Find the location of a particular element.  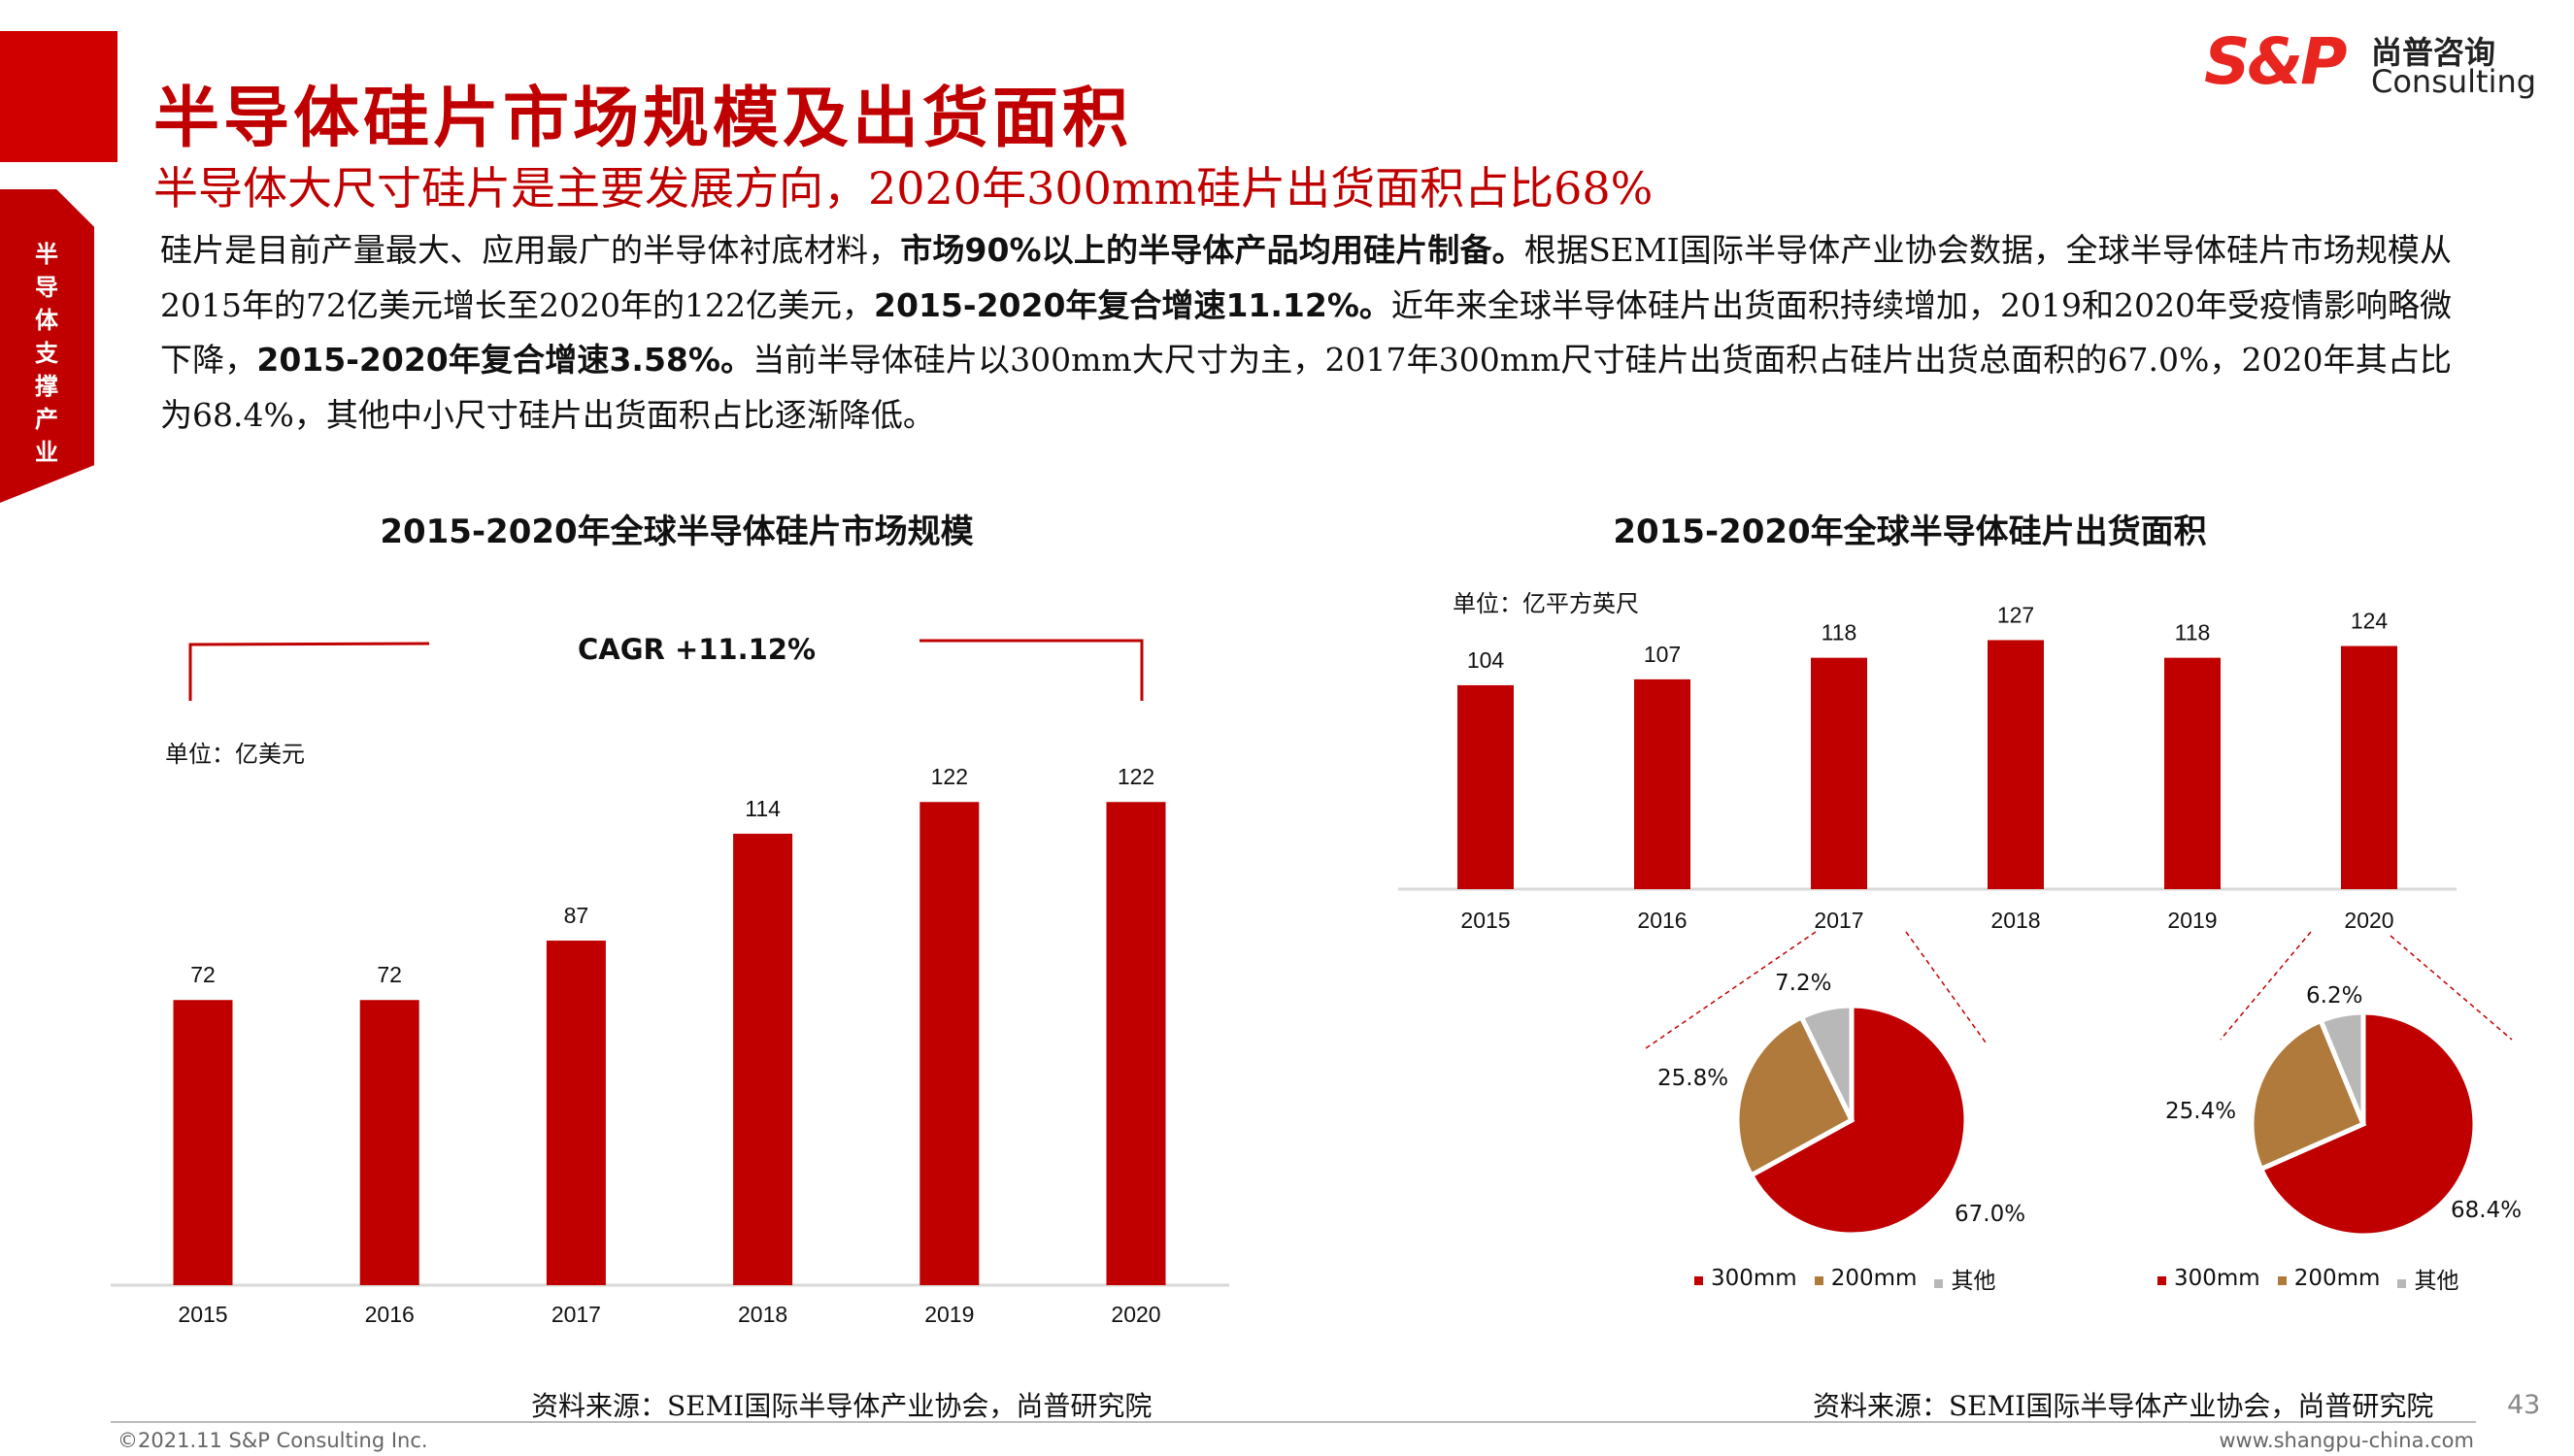

data-label: 87 is located at coordinates (576, 915).